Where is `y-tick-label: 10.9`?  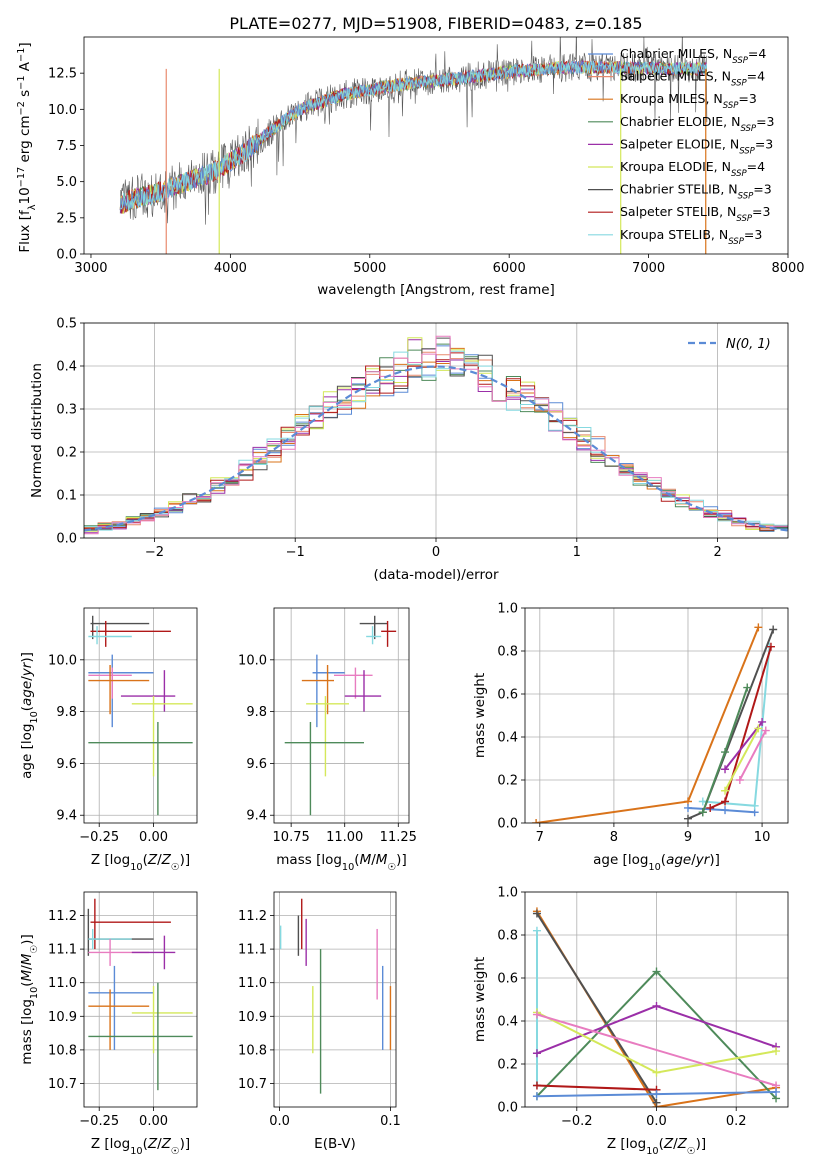
y-tick-label: 10.9 is located at coordinates (252, 1017).